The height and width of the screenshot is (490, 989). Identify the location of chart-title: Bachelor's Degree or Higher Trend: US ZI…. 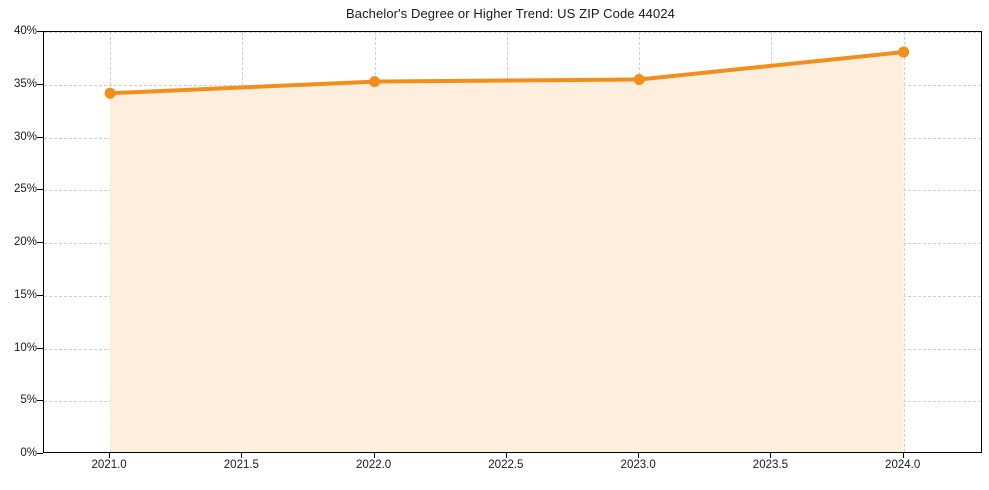
(510, 13).